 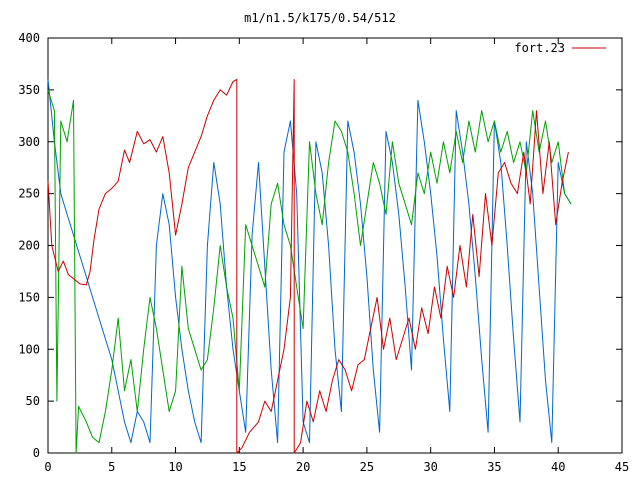 I want to click on x-tick-label: 20, so click(x=303, y=467).